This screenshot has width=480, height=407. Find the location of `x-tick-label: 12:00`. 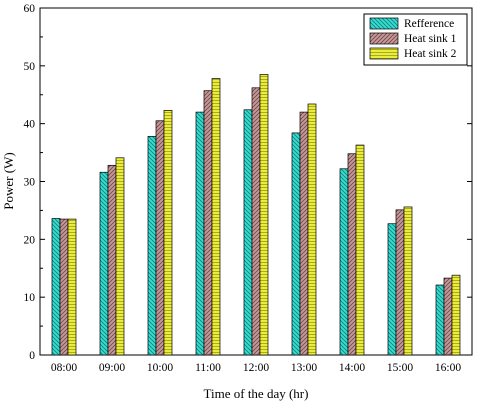

x-tick-label: 12:00 is located at coordinates (256, 368).